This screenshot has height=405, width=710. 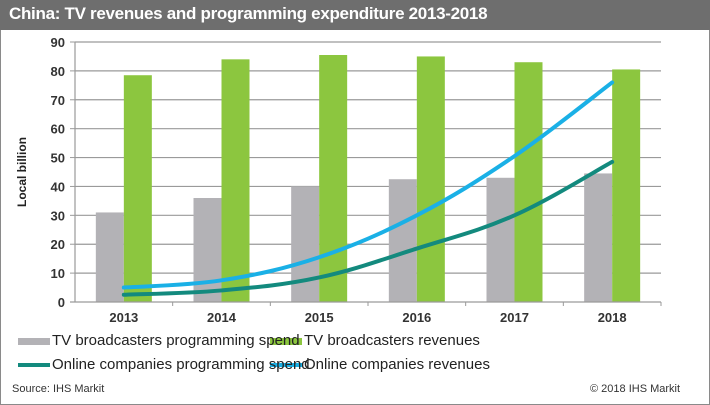 What do you see at coordinates (58, 100) in the screenshot?
I see `y-tick-label: 70` at bounding box center [58, 100].